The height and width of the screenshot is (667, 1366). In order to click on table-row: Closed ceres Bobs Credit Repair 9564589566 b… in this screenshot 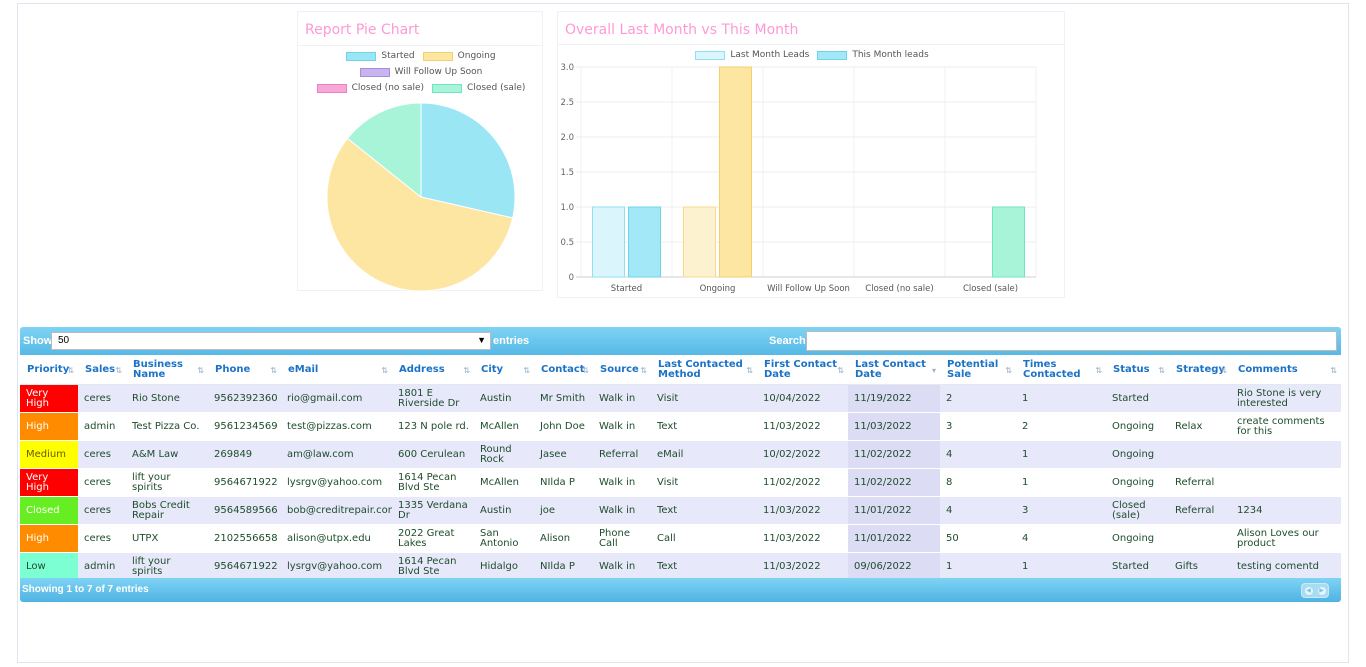, I will do `click(680, 510)`.